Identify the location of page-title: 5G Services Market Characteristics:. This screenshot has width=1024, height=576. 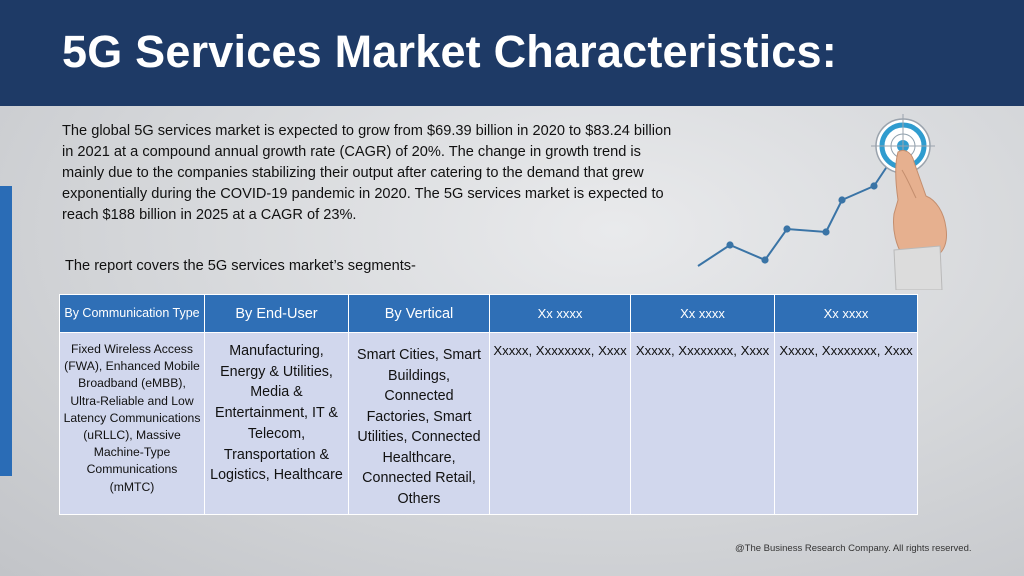
(449, 51).